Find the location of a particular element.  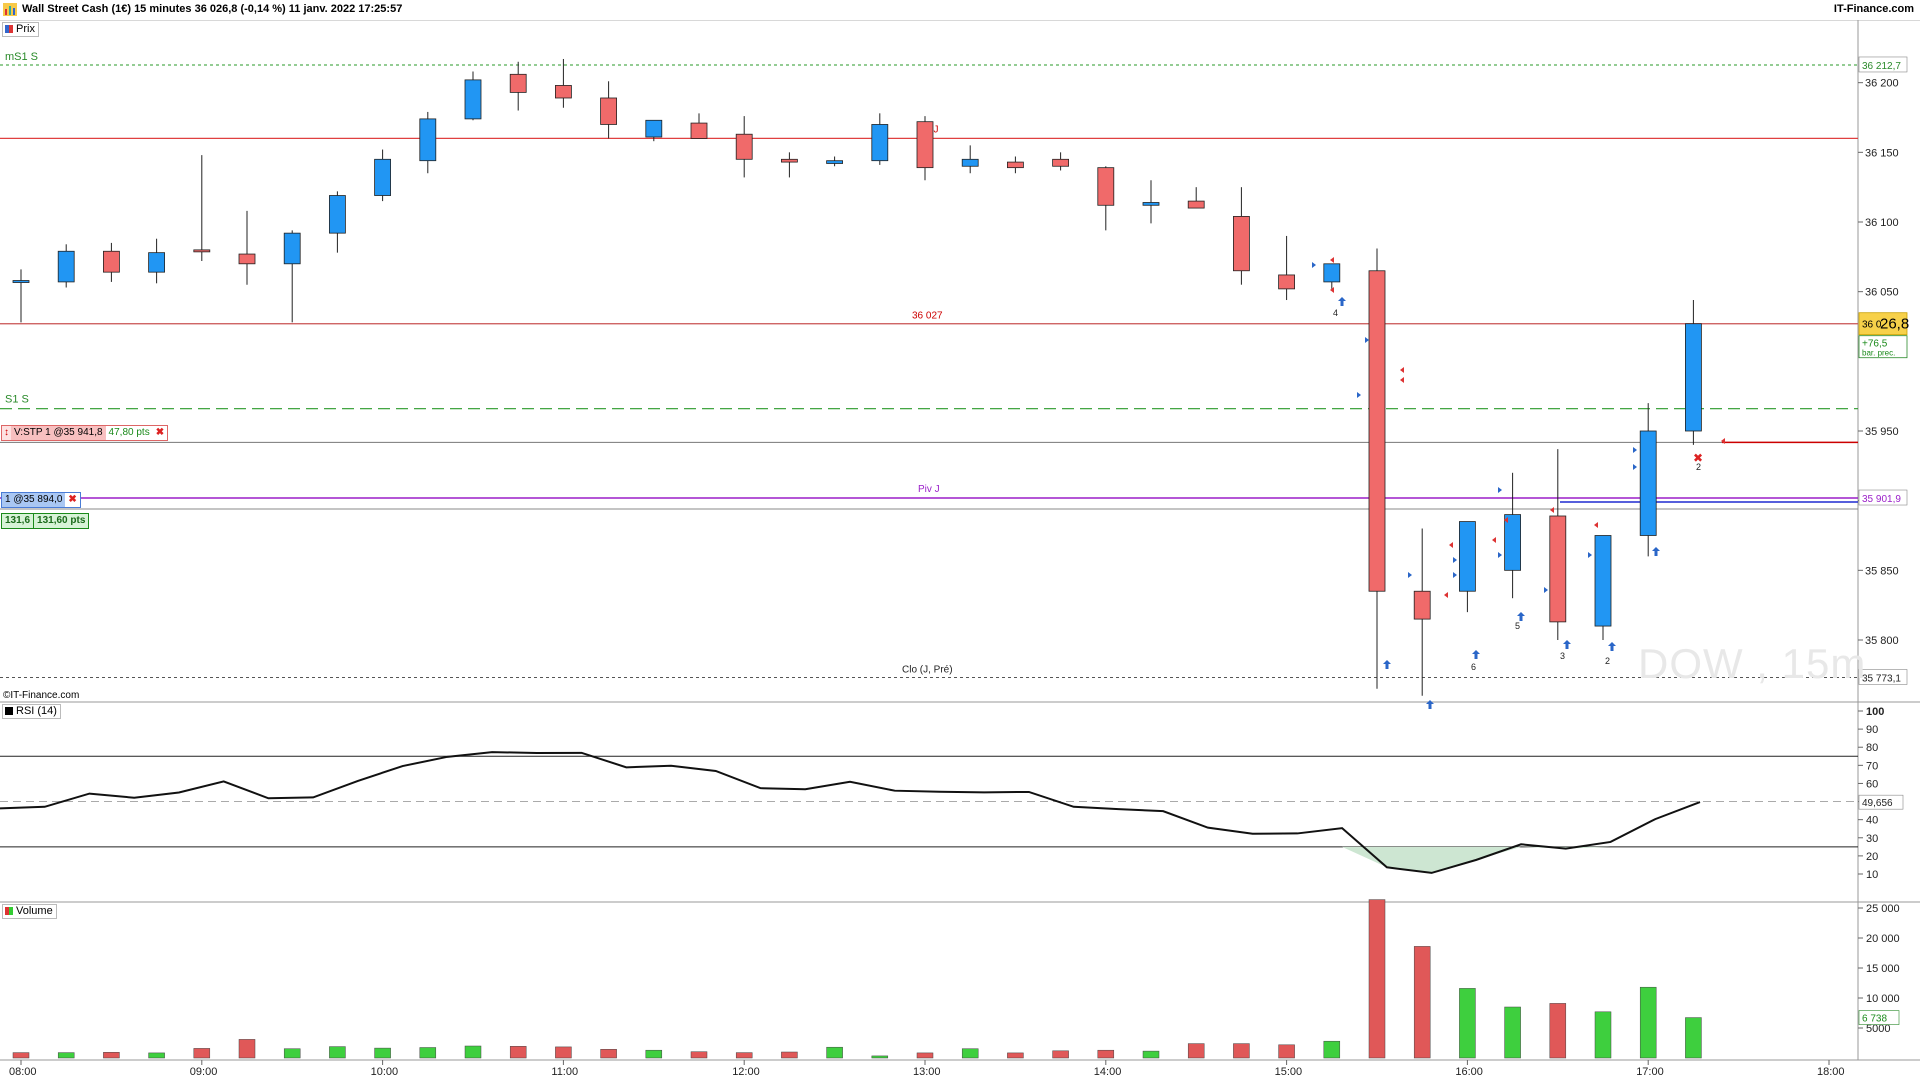

time-tick-label: 09:00 is located at coordinates (204, 1072).